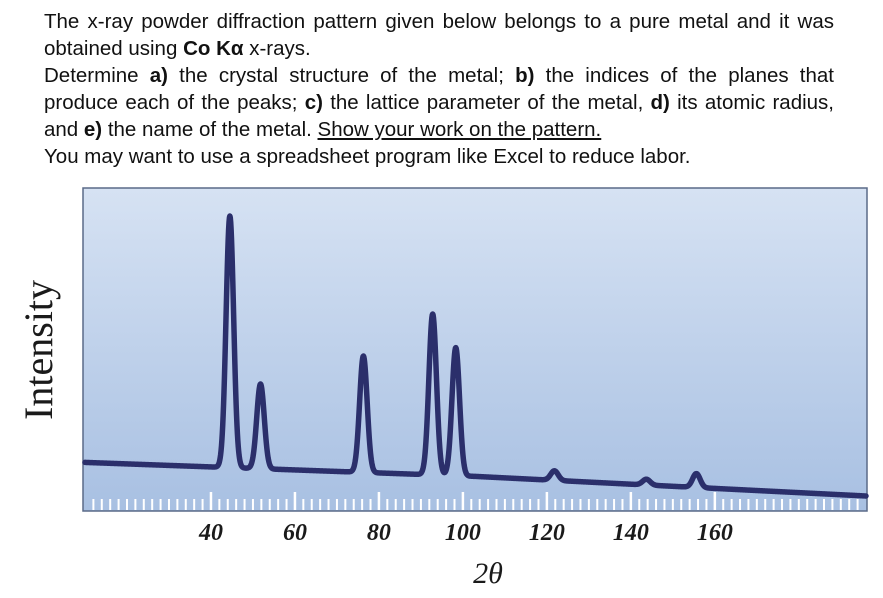  What do you see at coordinates (486, 102) in the screenshot?
I see `task-c-text: the lattice parameter of the metal,` at bounding box center [486, 102].